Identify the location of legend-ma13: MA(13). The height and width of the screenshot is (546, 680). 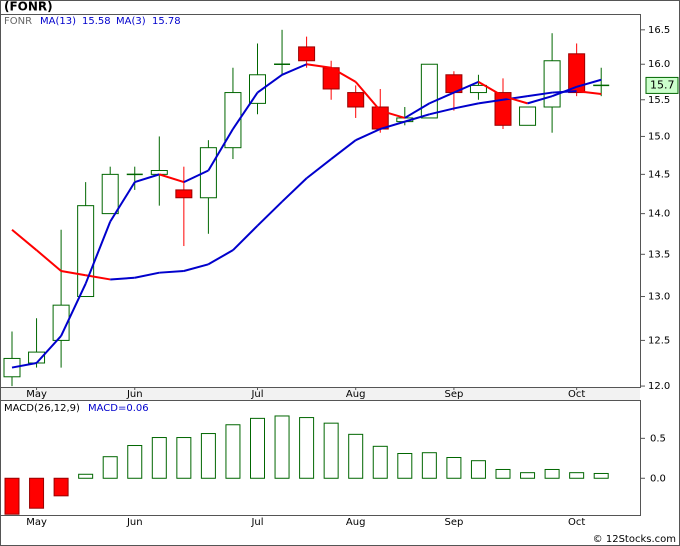
(58, 21).